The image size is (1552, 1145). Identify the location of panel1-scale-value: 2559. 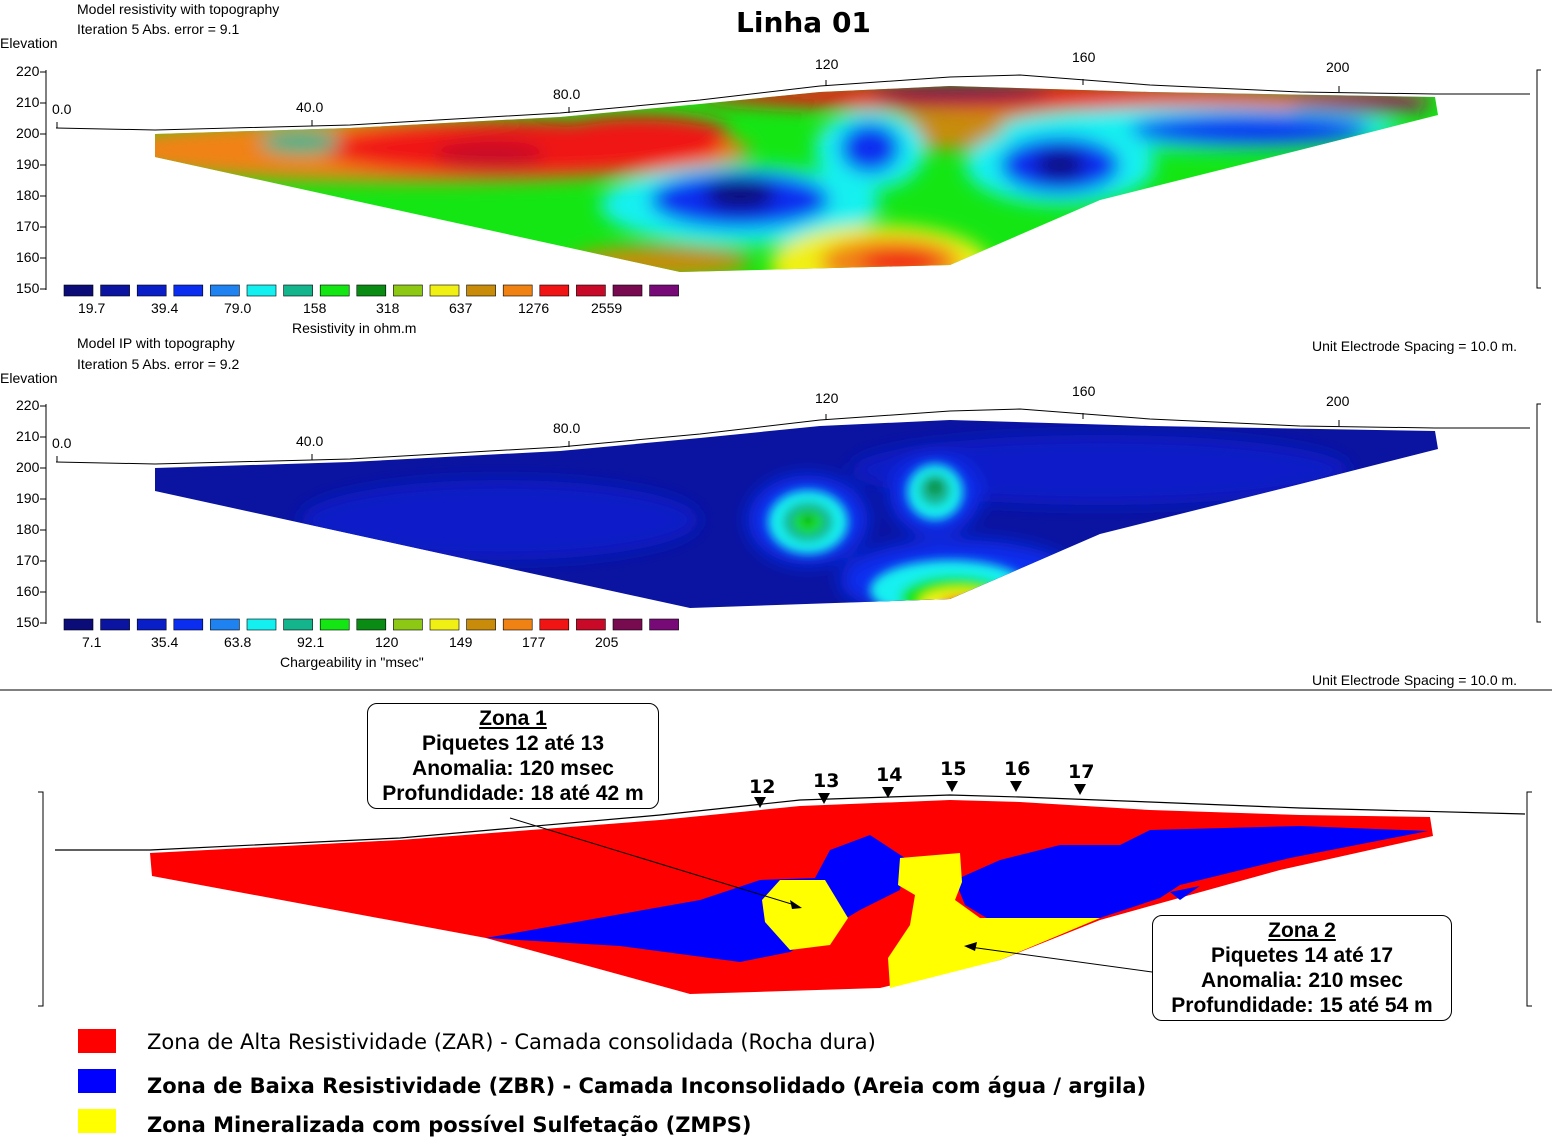
(607, 308).